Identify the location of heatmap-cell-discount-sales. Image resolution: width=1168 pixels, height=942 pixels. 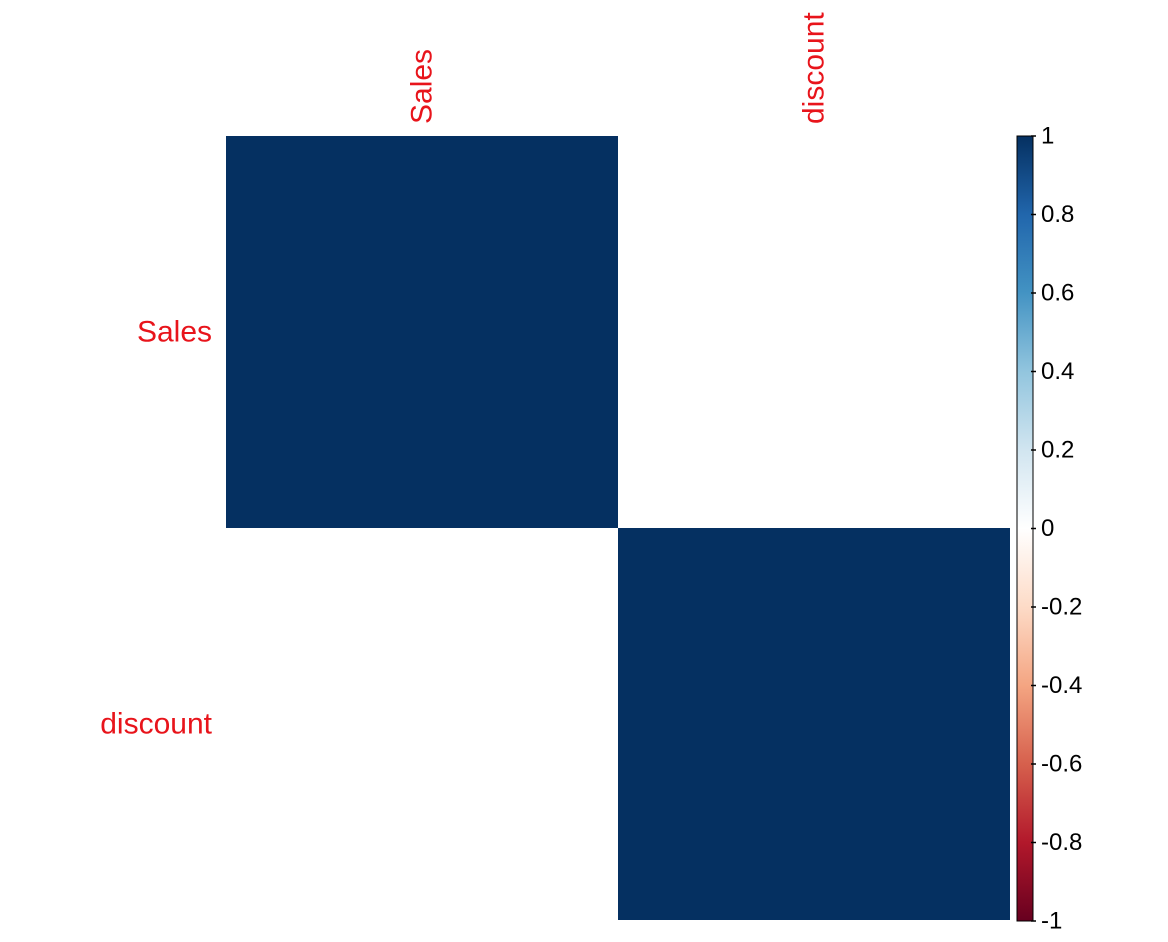
(422, 724).